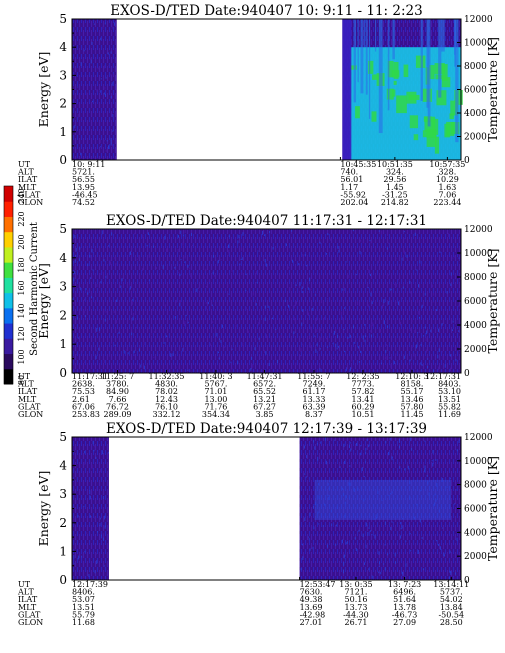 This screenshot has width=505, height=653. What do you see at coordinates (449, 406) in the screenshot?
I see `ephemeris-value: 55.82` at bounding box center [449, 406].